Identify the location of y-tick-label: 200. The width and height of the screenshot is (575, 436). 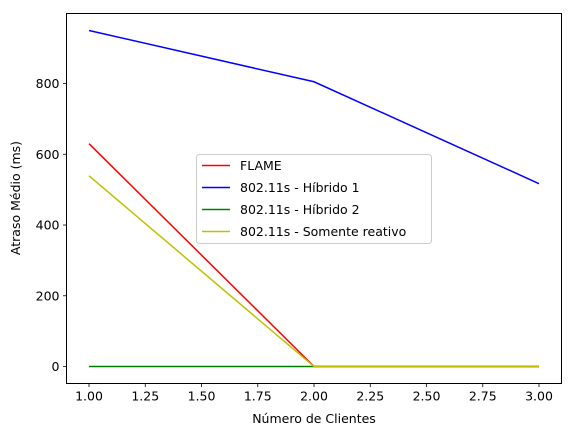
(48, 295).